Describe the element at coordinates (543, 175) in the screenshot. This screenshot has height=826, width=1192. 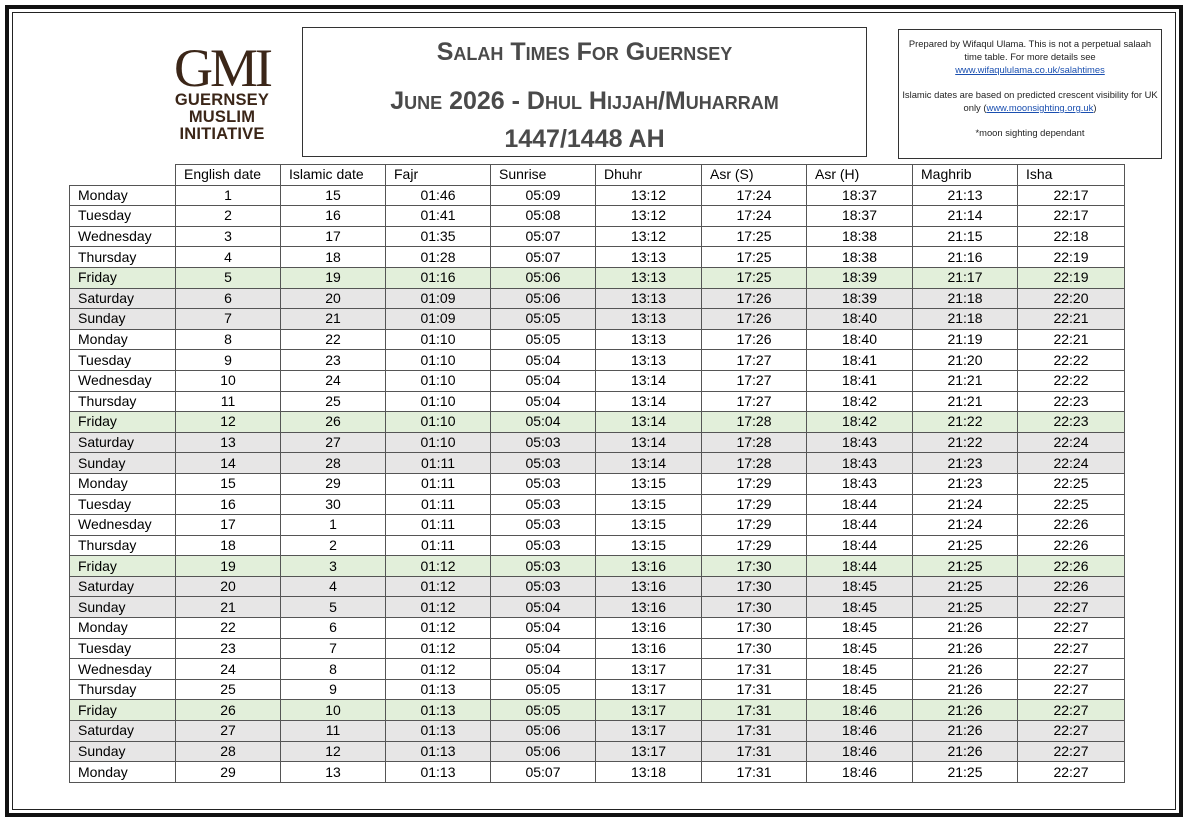
I see `header-cell: Sunrise` at that location.